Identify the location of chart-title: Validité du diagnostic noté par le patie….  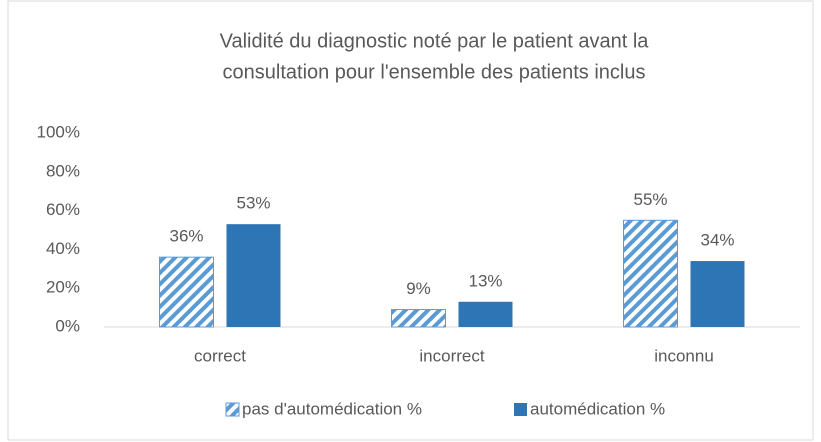
(435, 41).